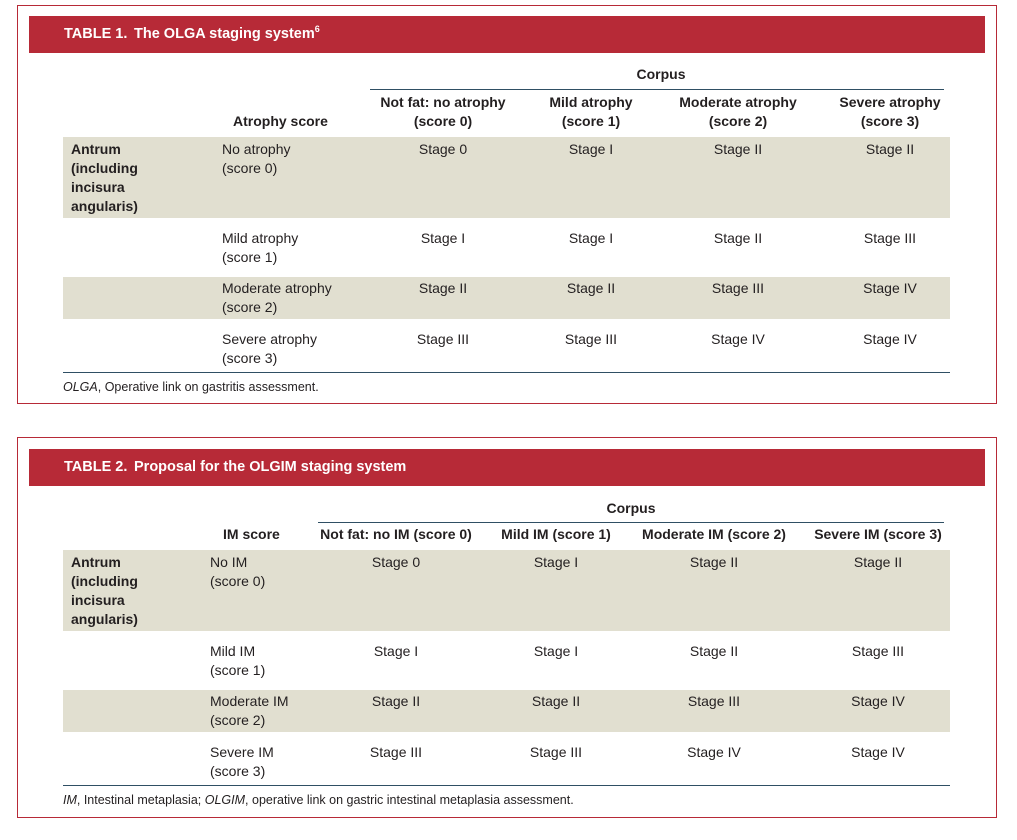 This screenshot has height=840, width=1017. I want to click on table-2-title: Proposal for the OLGIM staging system, so click(270, 467).